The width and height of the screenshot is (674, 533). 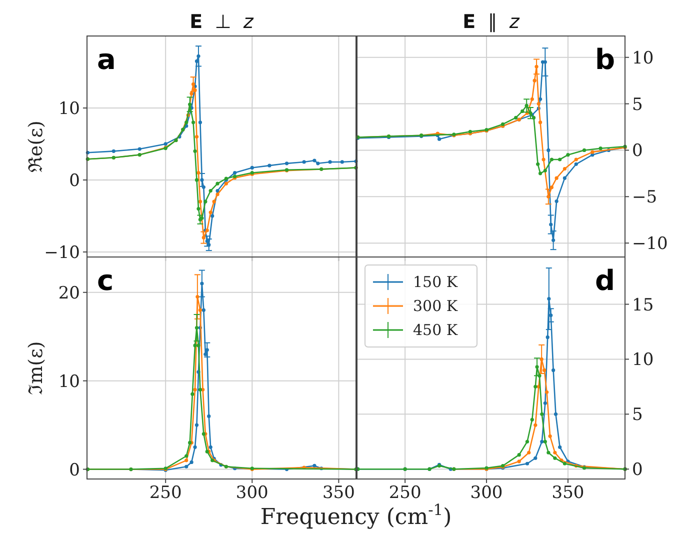 What do you see at coordinates (604, 59) in the screenshot?
I see `annotation: b` at bounding box center [604, 59].